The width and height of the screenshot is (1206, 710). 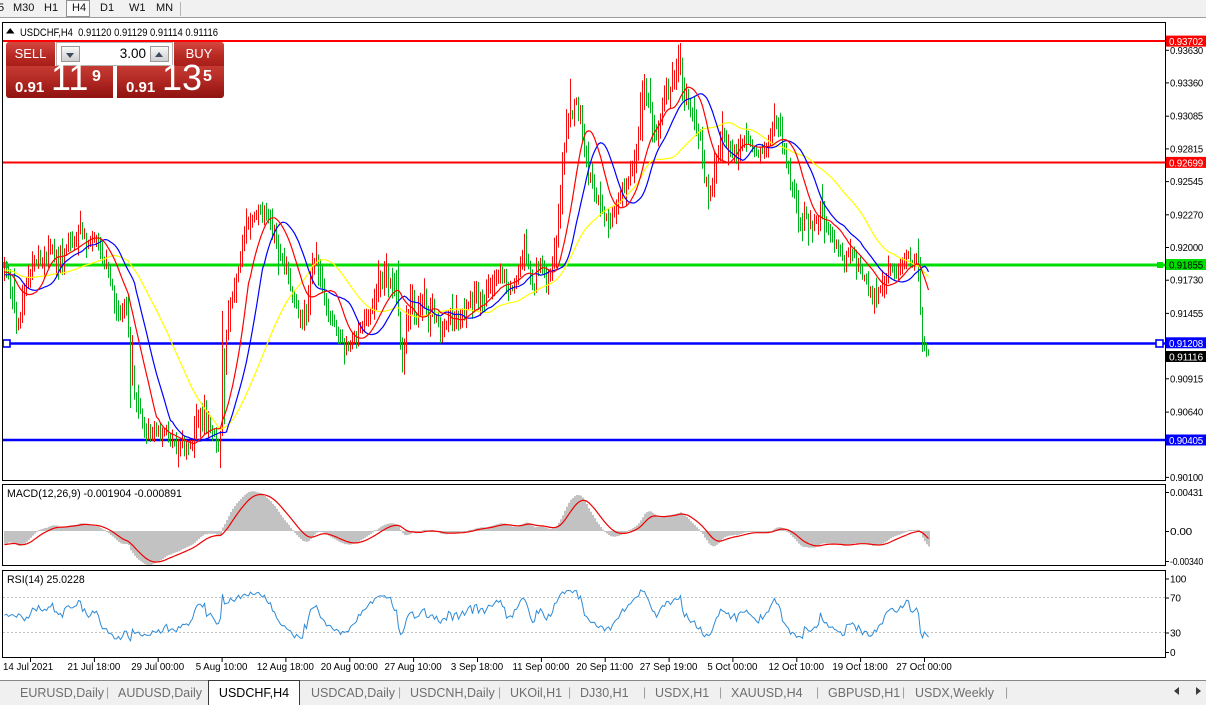 What do you see at coordinates (1175, 634) in the screenshot?
I see `svg-text: 30` at bounding box center [1175, 634].